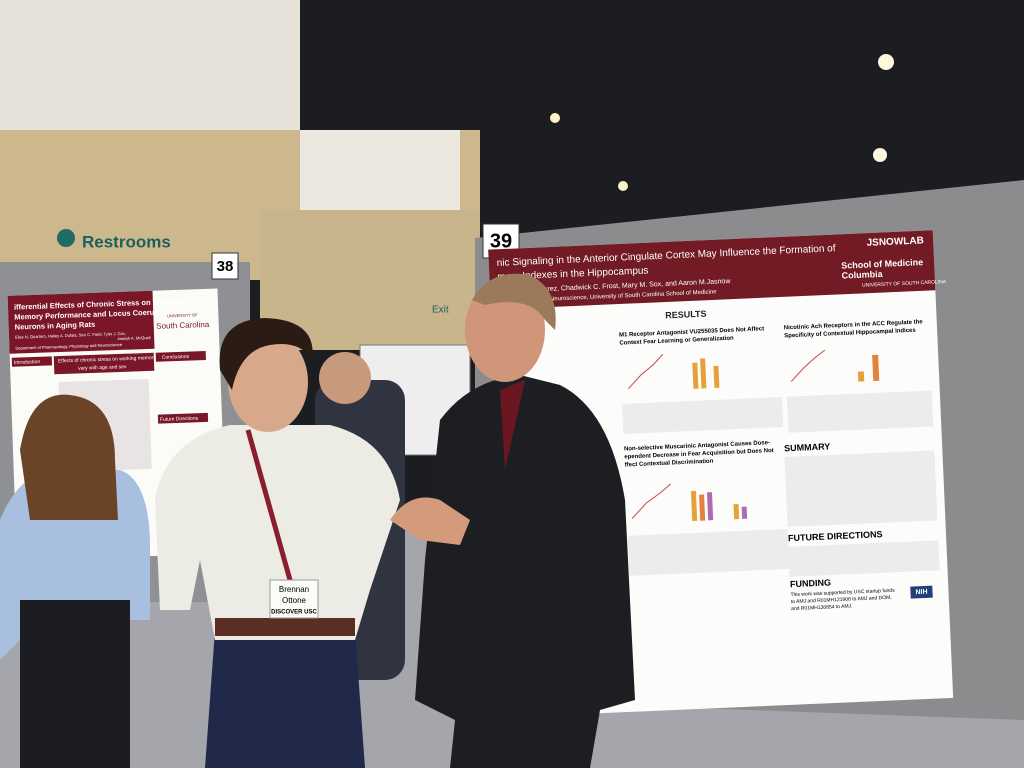  What do you see at coordinates (669, 464) in the screenshot?
I see `panel-title: ffect Contextual Discrimination` at bounding box center [669, 464].